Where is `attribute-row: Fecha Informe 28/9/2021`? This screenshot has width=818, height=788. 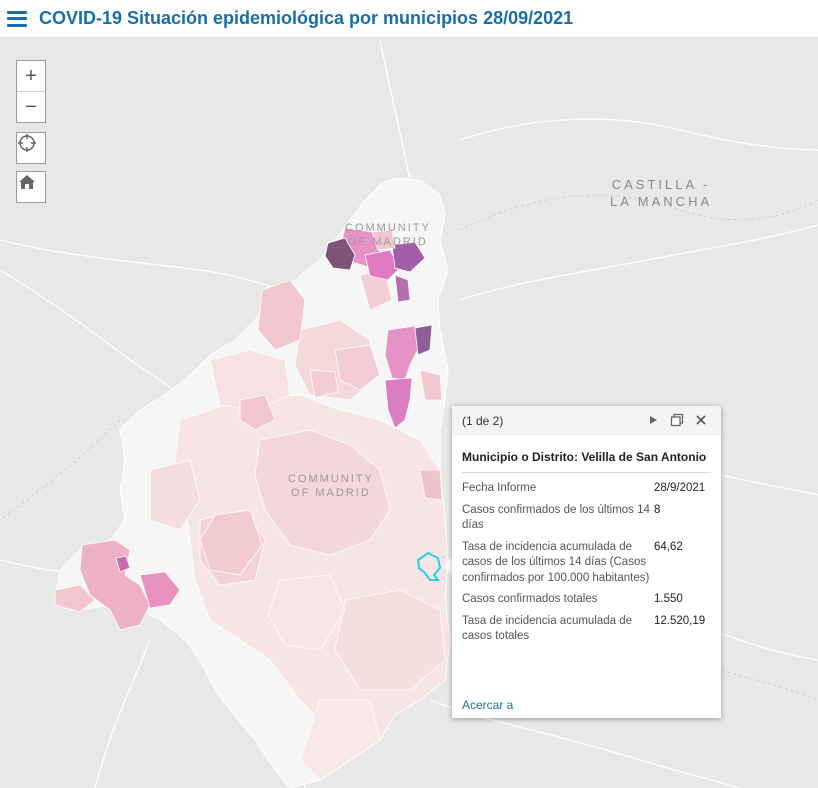
attribute-row: Fecha Informe 28/9/2021 is located at coordinates (588, 492).